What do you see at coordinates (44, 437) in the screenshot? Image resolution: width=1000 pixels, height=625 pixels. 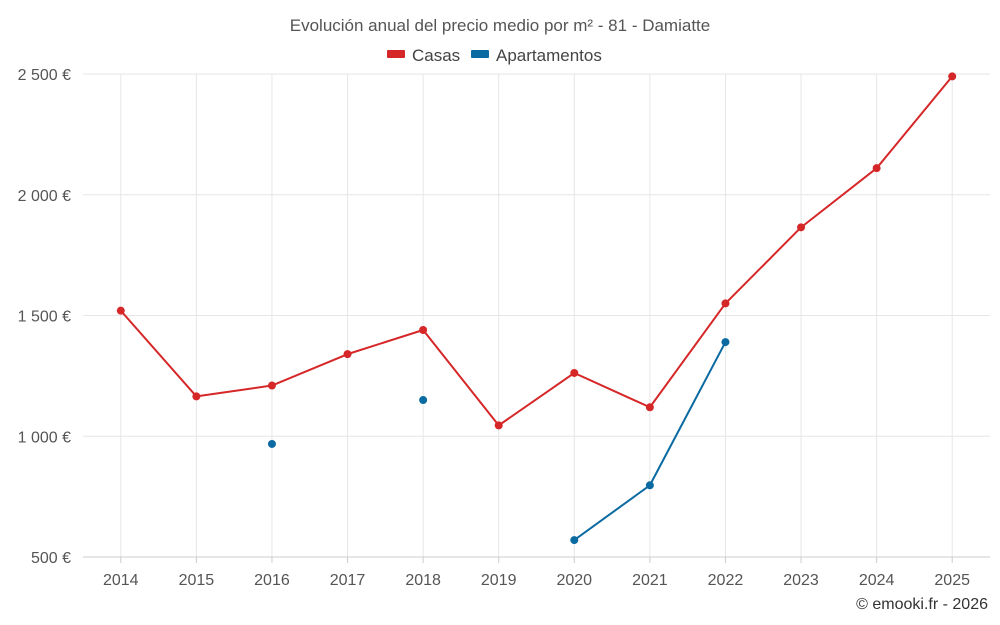 I see `y-tick-label: 1 000 €` at bounding box center [44, 437].